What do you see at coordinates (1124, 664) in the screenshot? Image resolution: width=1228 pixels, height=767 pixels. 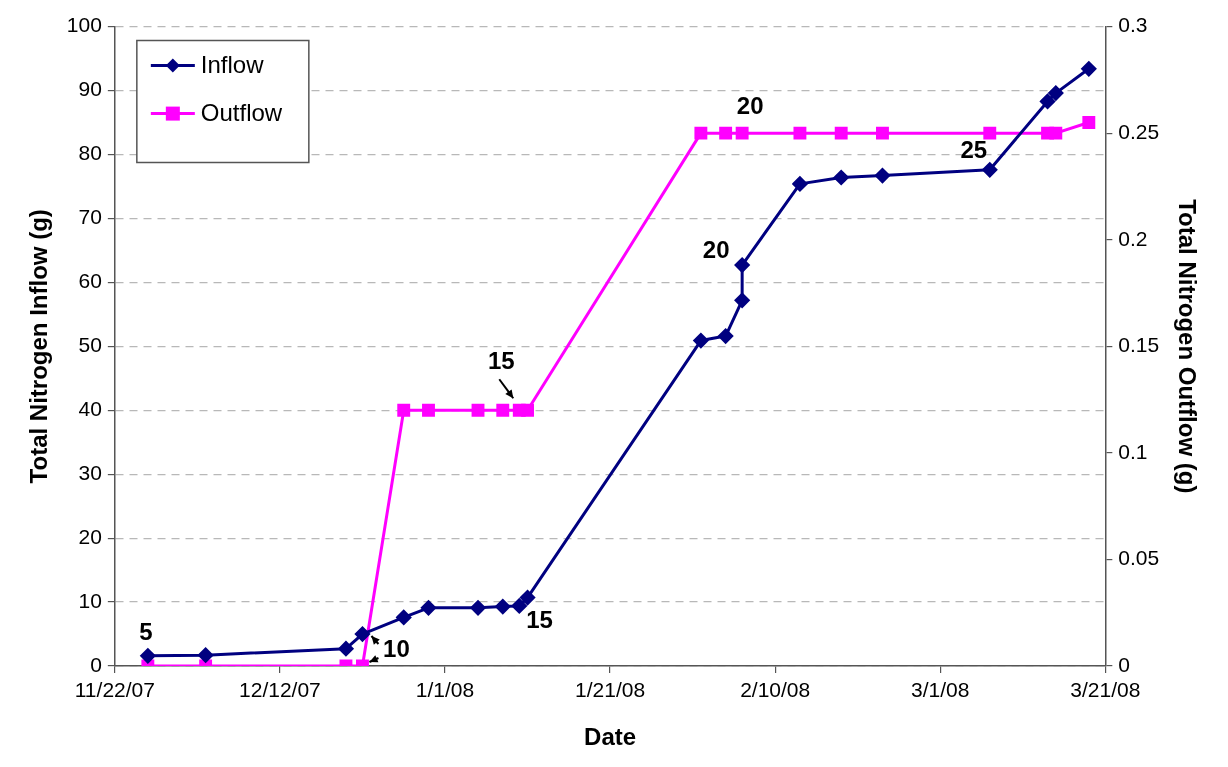 I see `y2-tick-label: 0` at bounding box center [1124, 664].